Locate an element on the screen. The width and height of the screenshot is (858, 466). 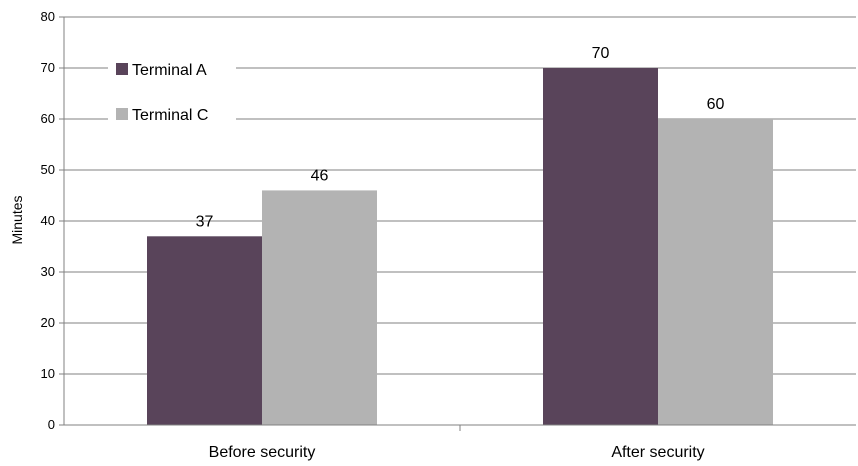
y-axis-label: Minutes is located at coordinates (17, 219).